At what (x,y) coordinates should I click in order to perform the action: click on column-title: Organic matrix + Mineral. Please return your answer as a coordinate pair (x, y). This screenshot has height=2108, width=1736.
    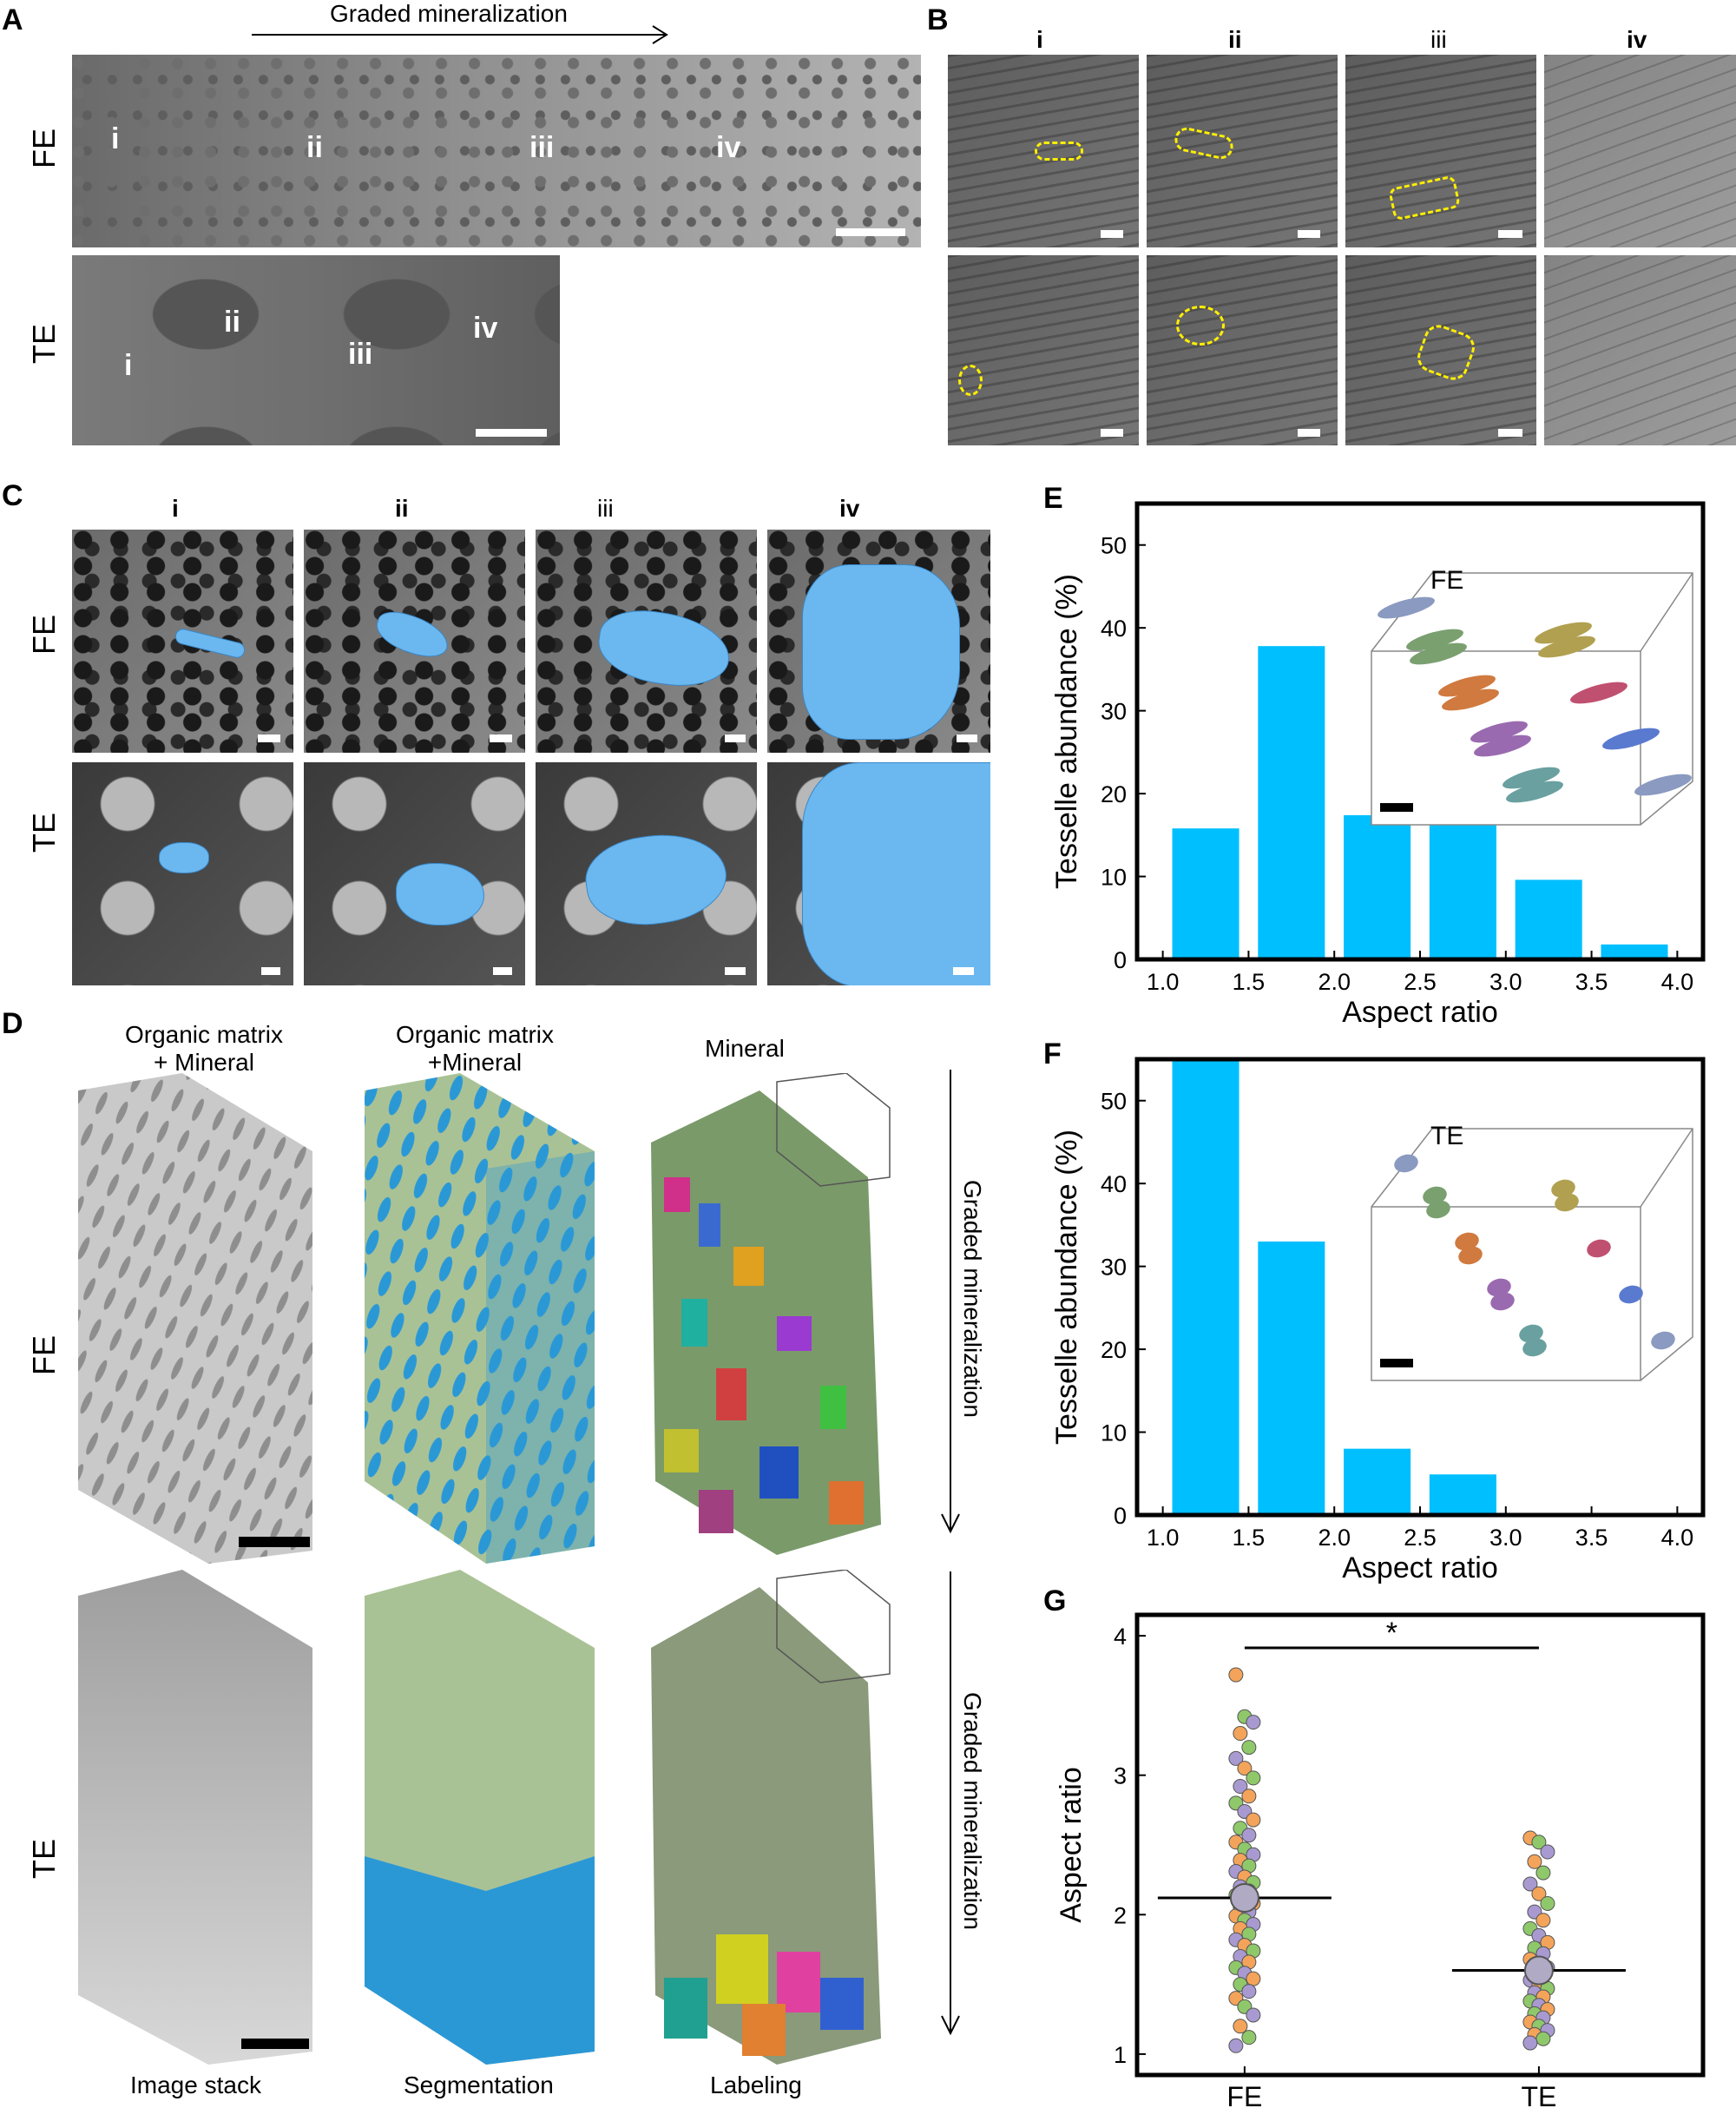
    Looking at the image, I should click on (204, 1049).